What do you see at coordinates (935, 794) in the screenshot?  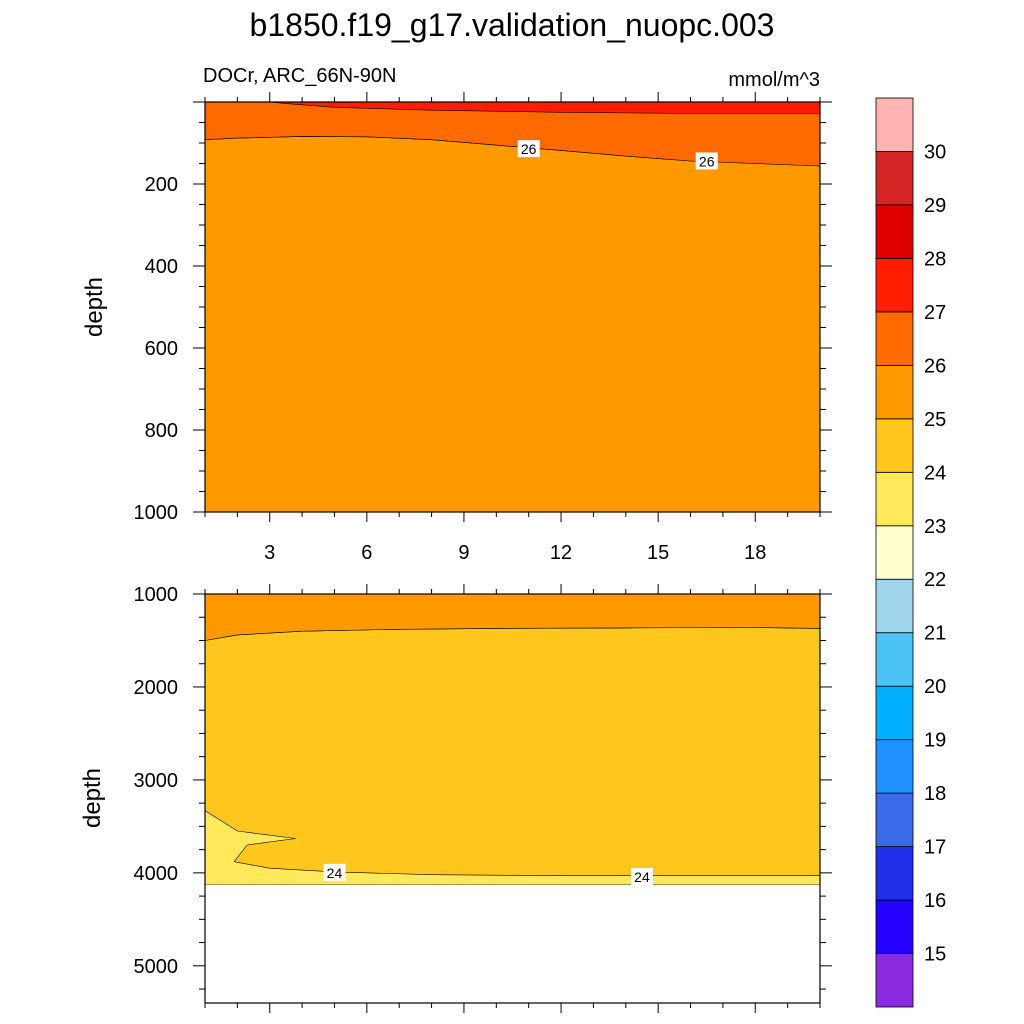 I see `colorbar-label: 18` at bounding box center [935, 794].